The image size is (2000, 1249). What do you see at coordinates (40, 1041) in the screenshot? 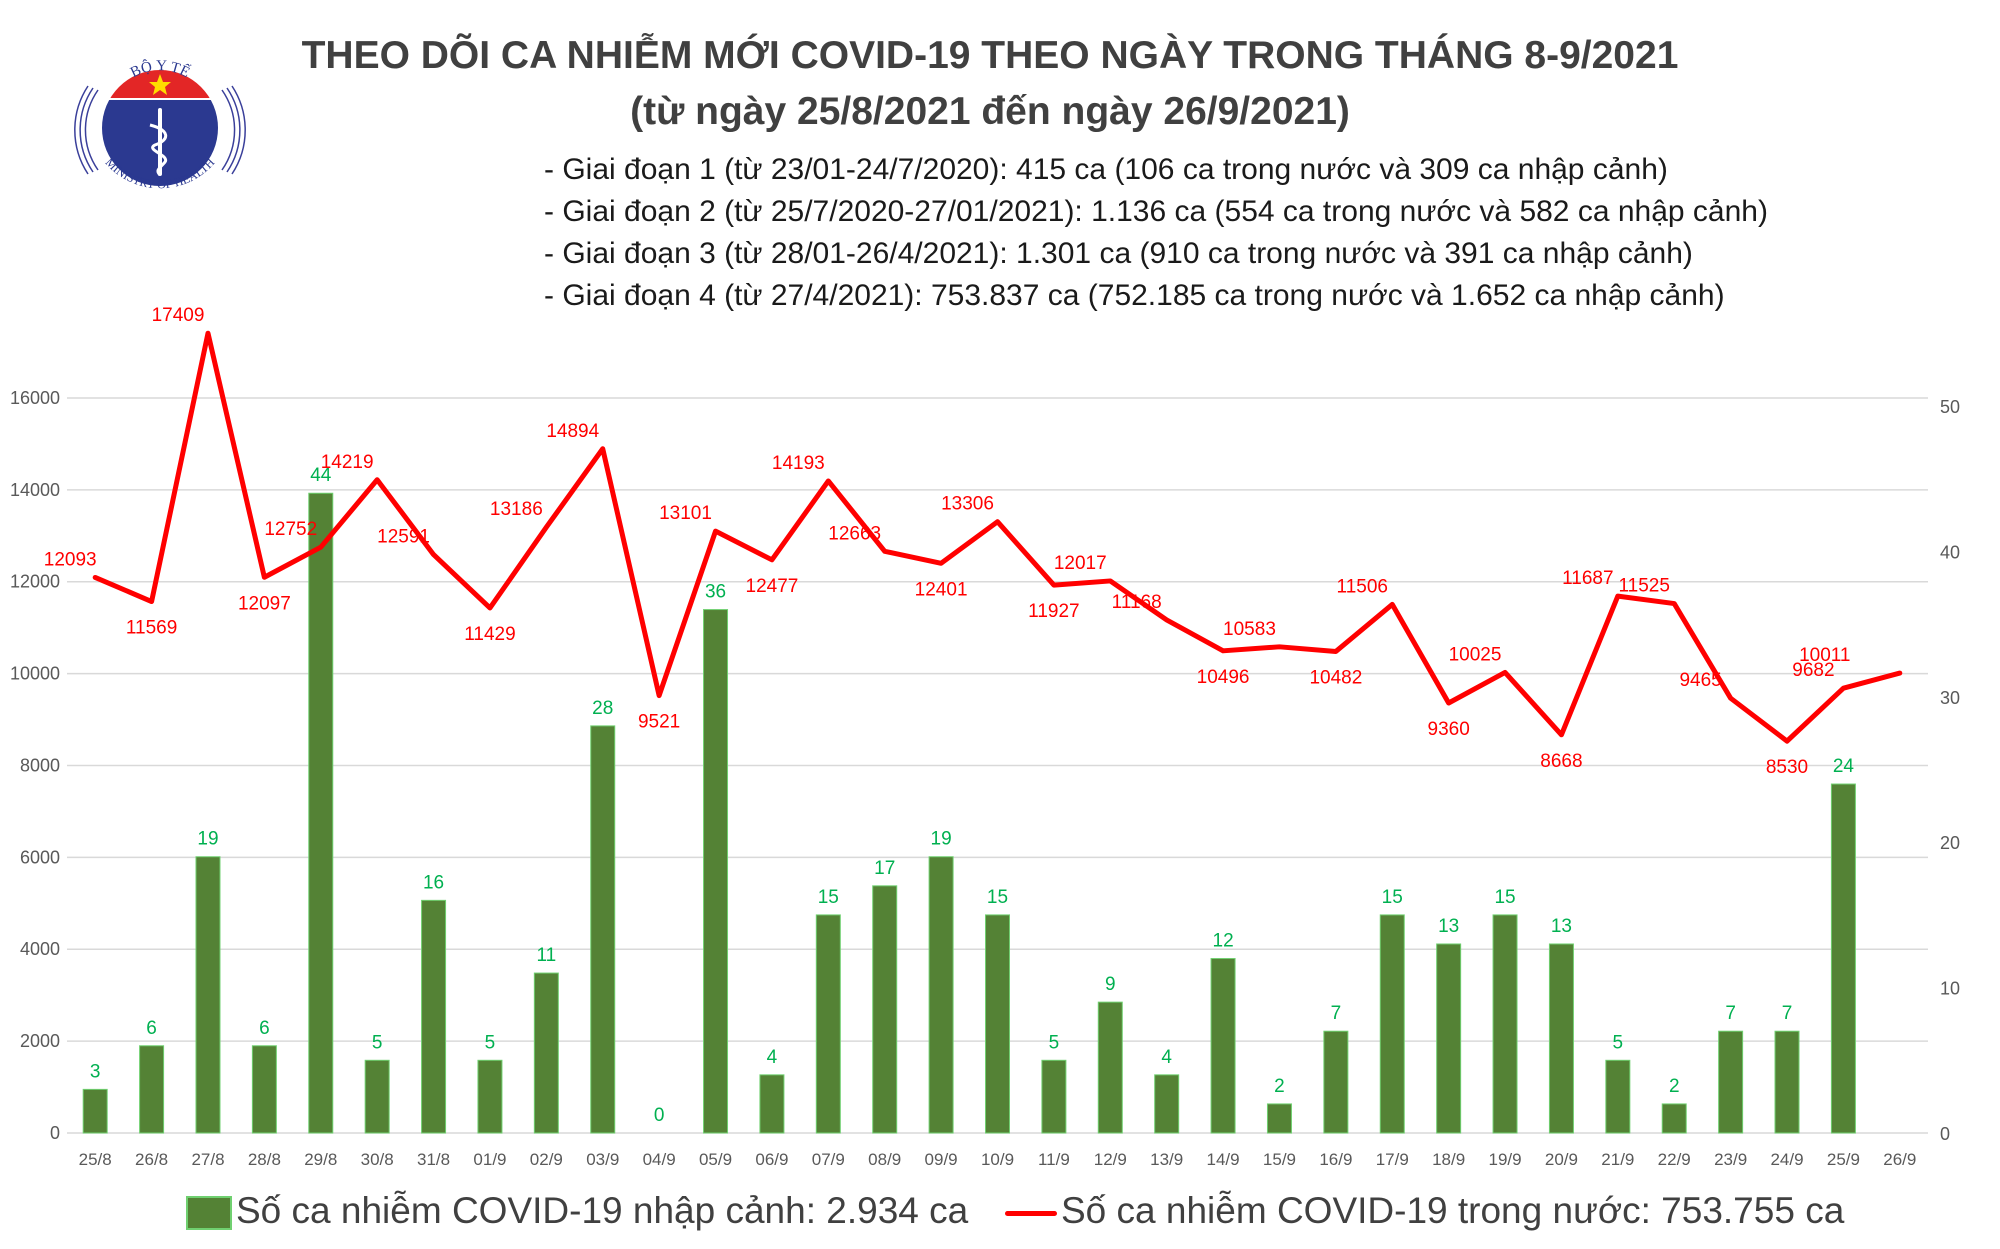
I see `left-axis-tick-label: 2000` at bounding box center [40, 1041].